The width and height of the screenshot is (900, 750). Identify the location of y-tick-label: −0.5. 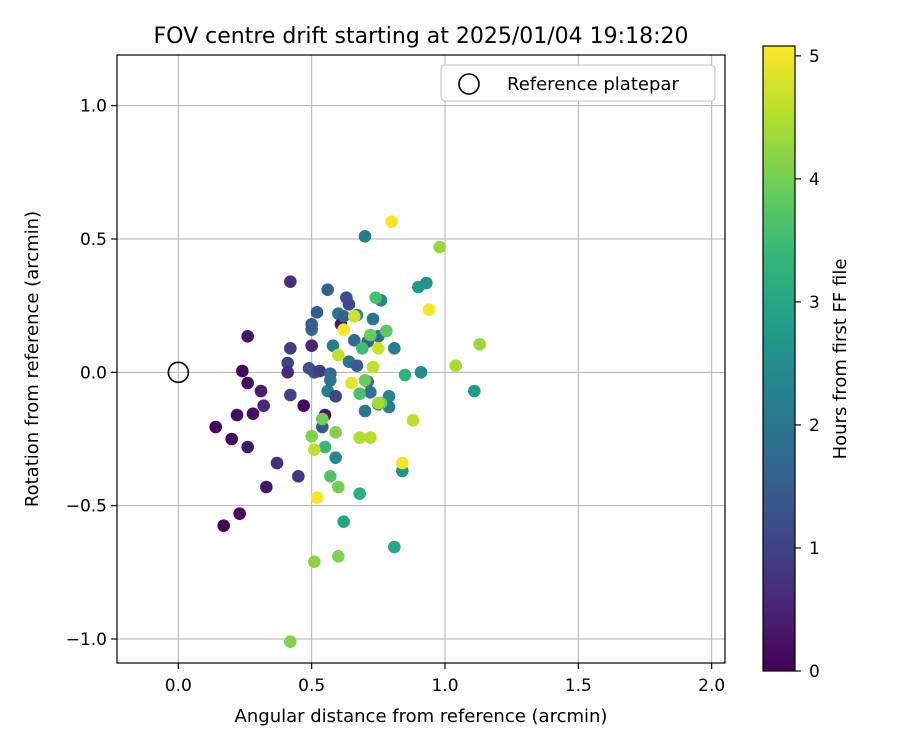
(86, 507).